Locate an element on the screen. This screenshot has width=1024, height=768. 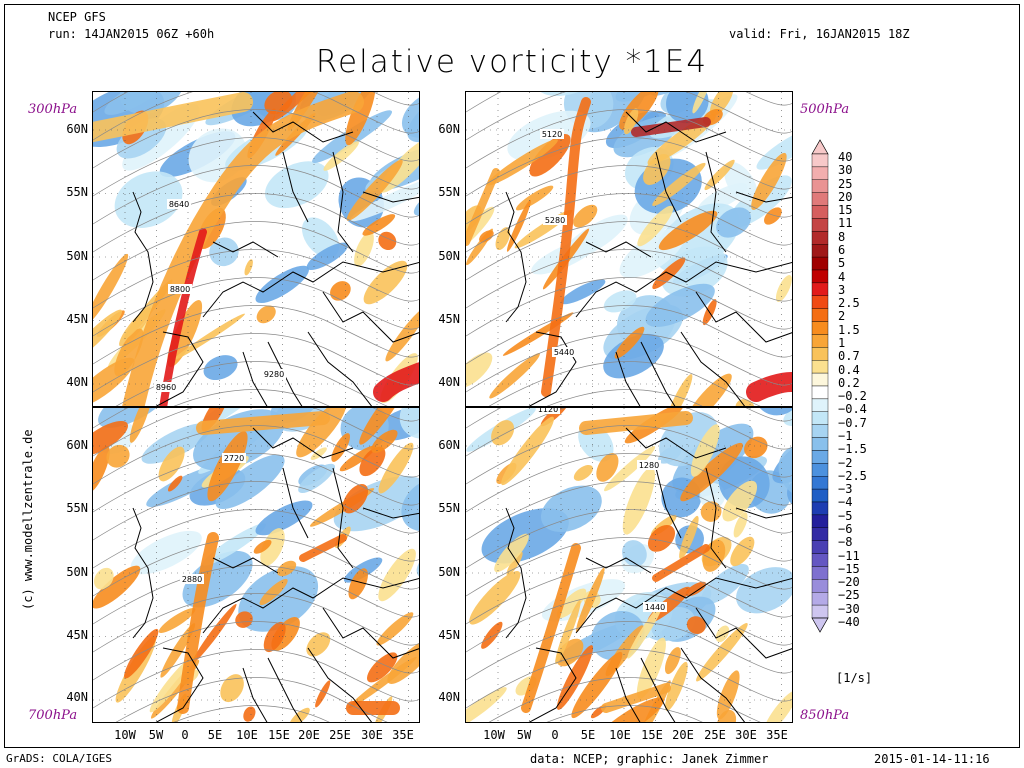
svg-text: 8640 is located at coordinates (179, 204).